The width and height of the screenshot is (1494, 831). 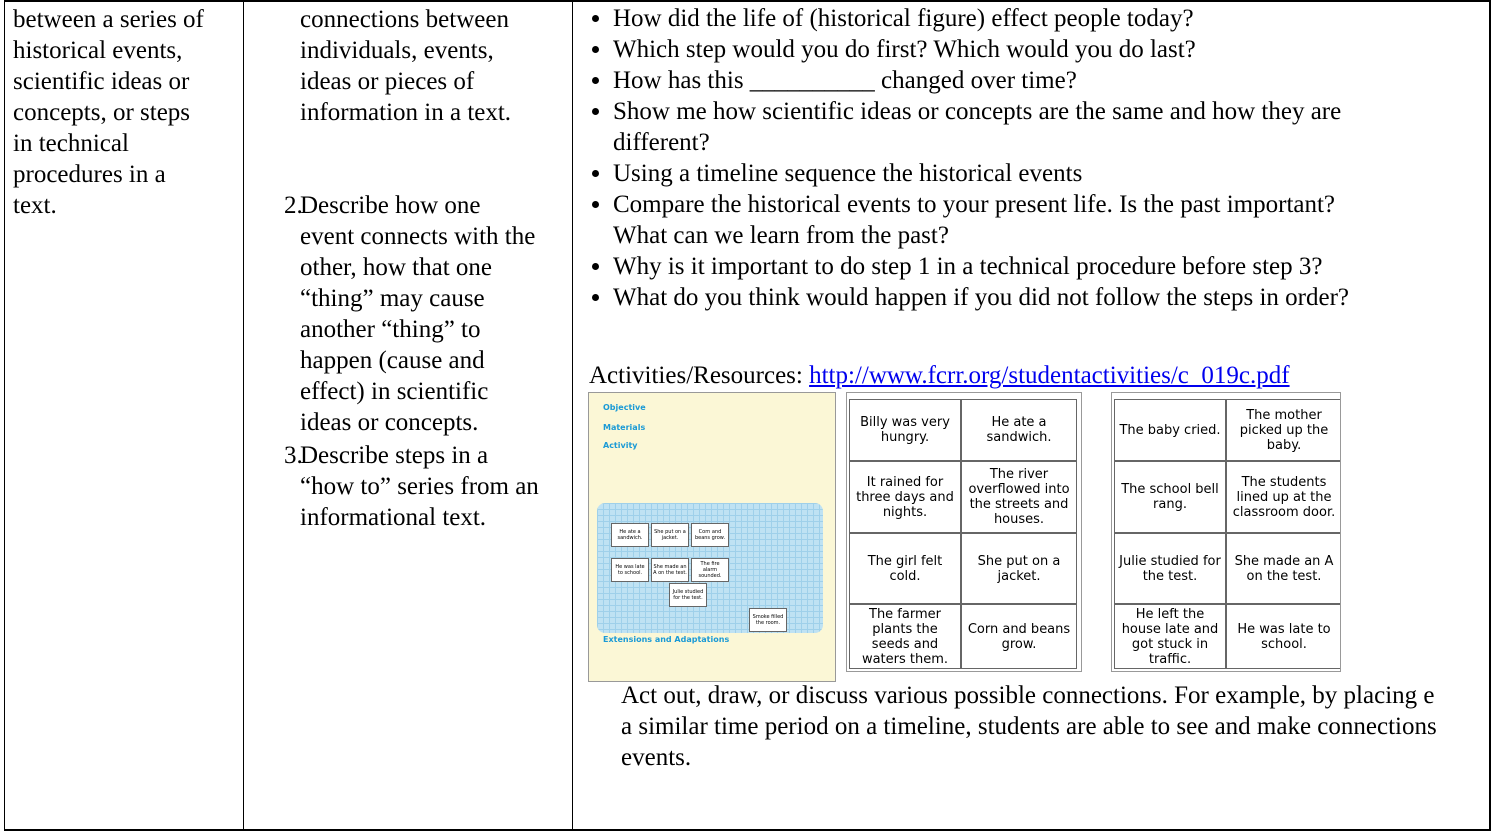 What do you see at coordinates (666, 639) in the screenshot?
I see `worksheet-heading: Extensions and Adaptations` at bounding box center [666, 639].